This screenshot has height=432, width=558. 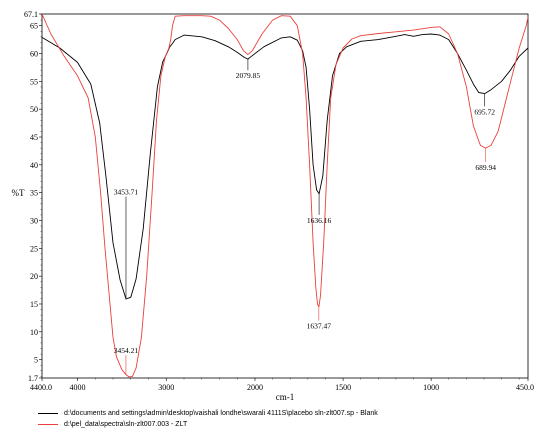 What do you see at coordinates (255, 387) in the screenshot?
I see `x-tick-label: 2000` at bounding box center [255, 387].